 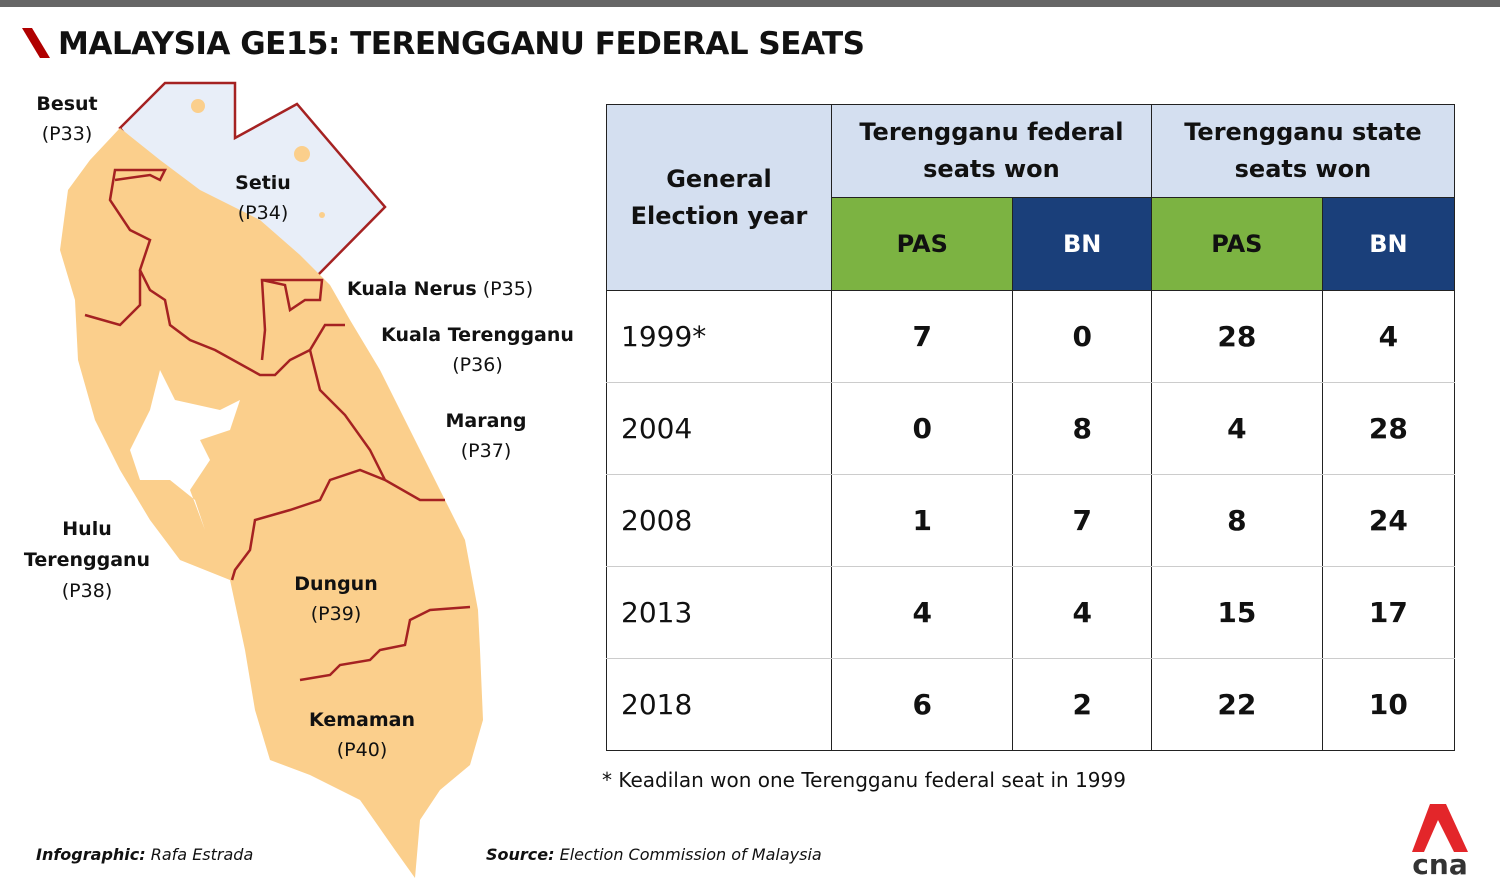 I want to click on table-row: 2018 6 2 22 10, so click(x=1031, y=704).